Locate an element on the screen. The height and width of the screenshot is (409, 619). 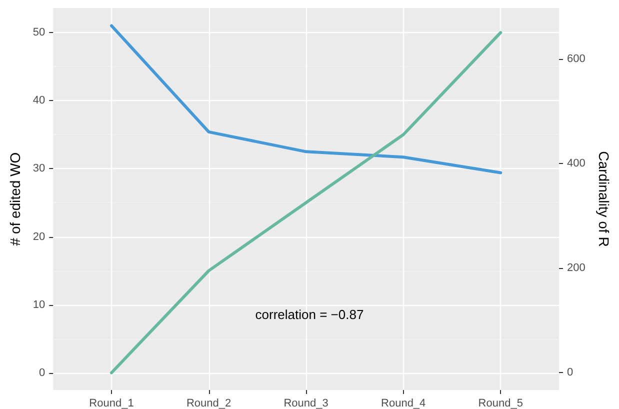
y2-axis-title: Cardinality of R is located at coordinates (604, 199).